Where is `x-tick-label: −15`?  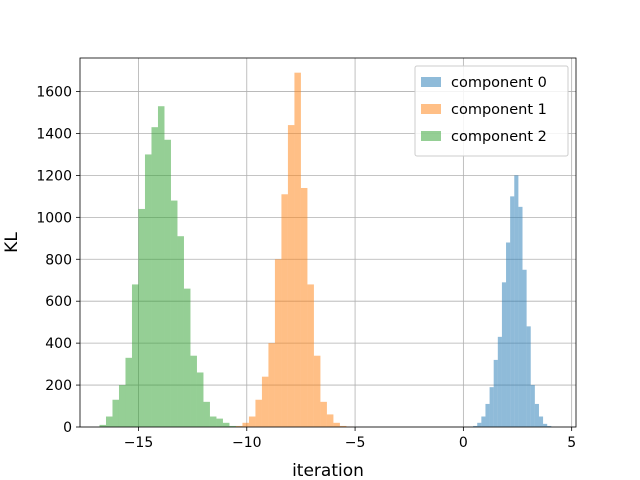 x-tick-label: −15 is located at coordinates (139, 443).